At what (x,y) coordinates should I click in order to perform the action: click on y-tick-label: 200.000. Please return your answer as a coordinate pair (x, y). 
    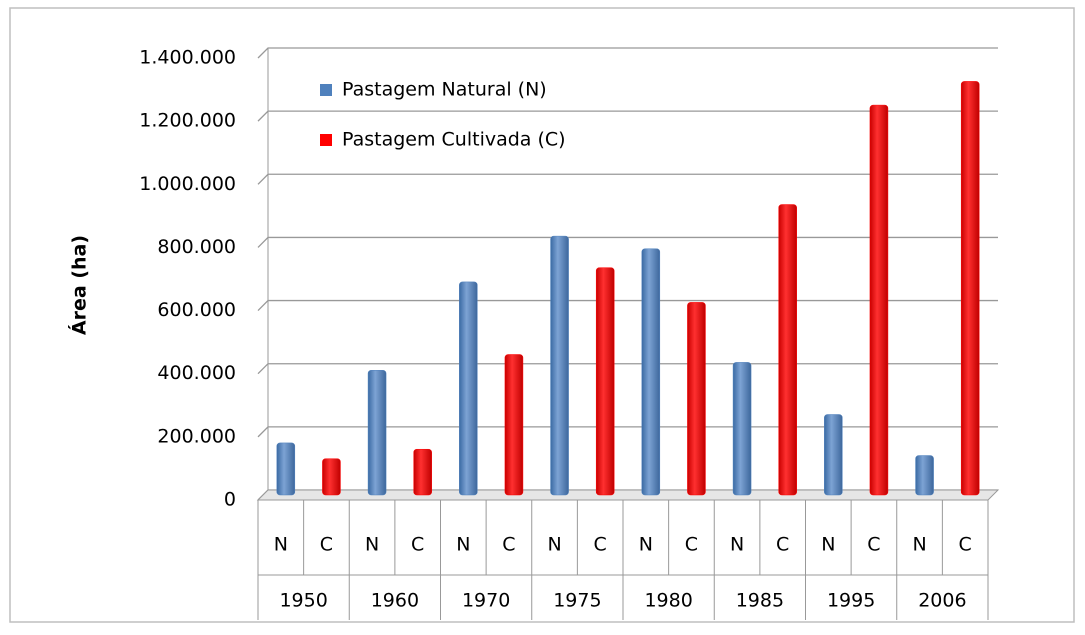
    Looking at the image, I should click on (196, 436).